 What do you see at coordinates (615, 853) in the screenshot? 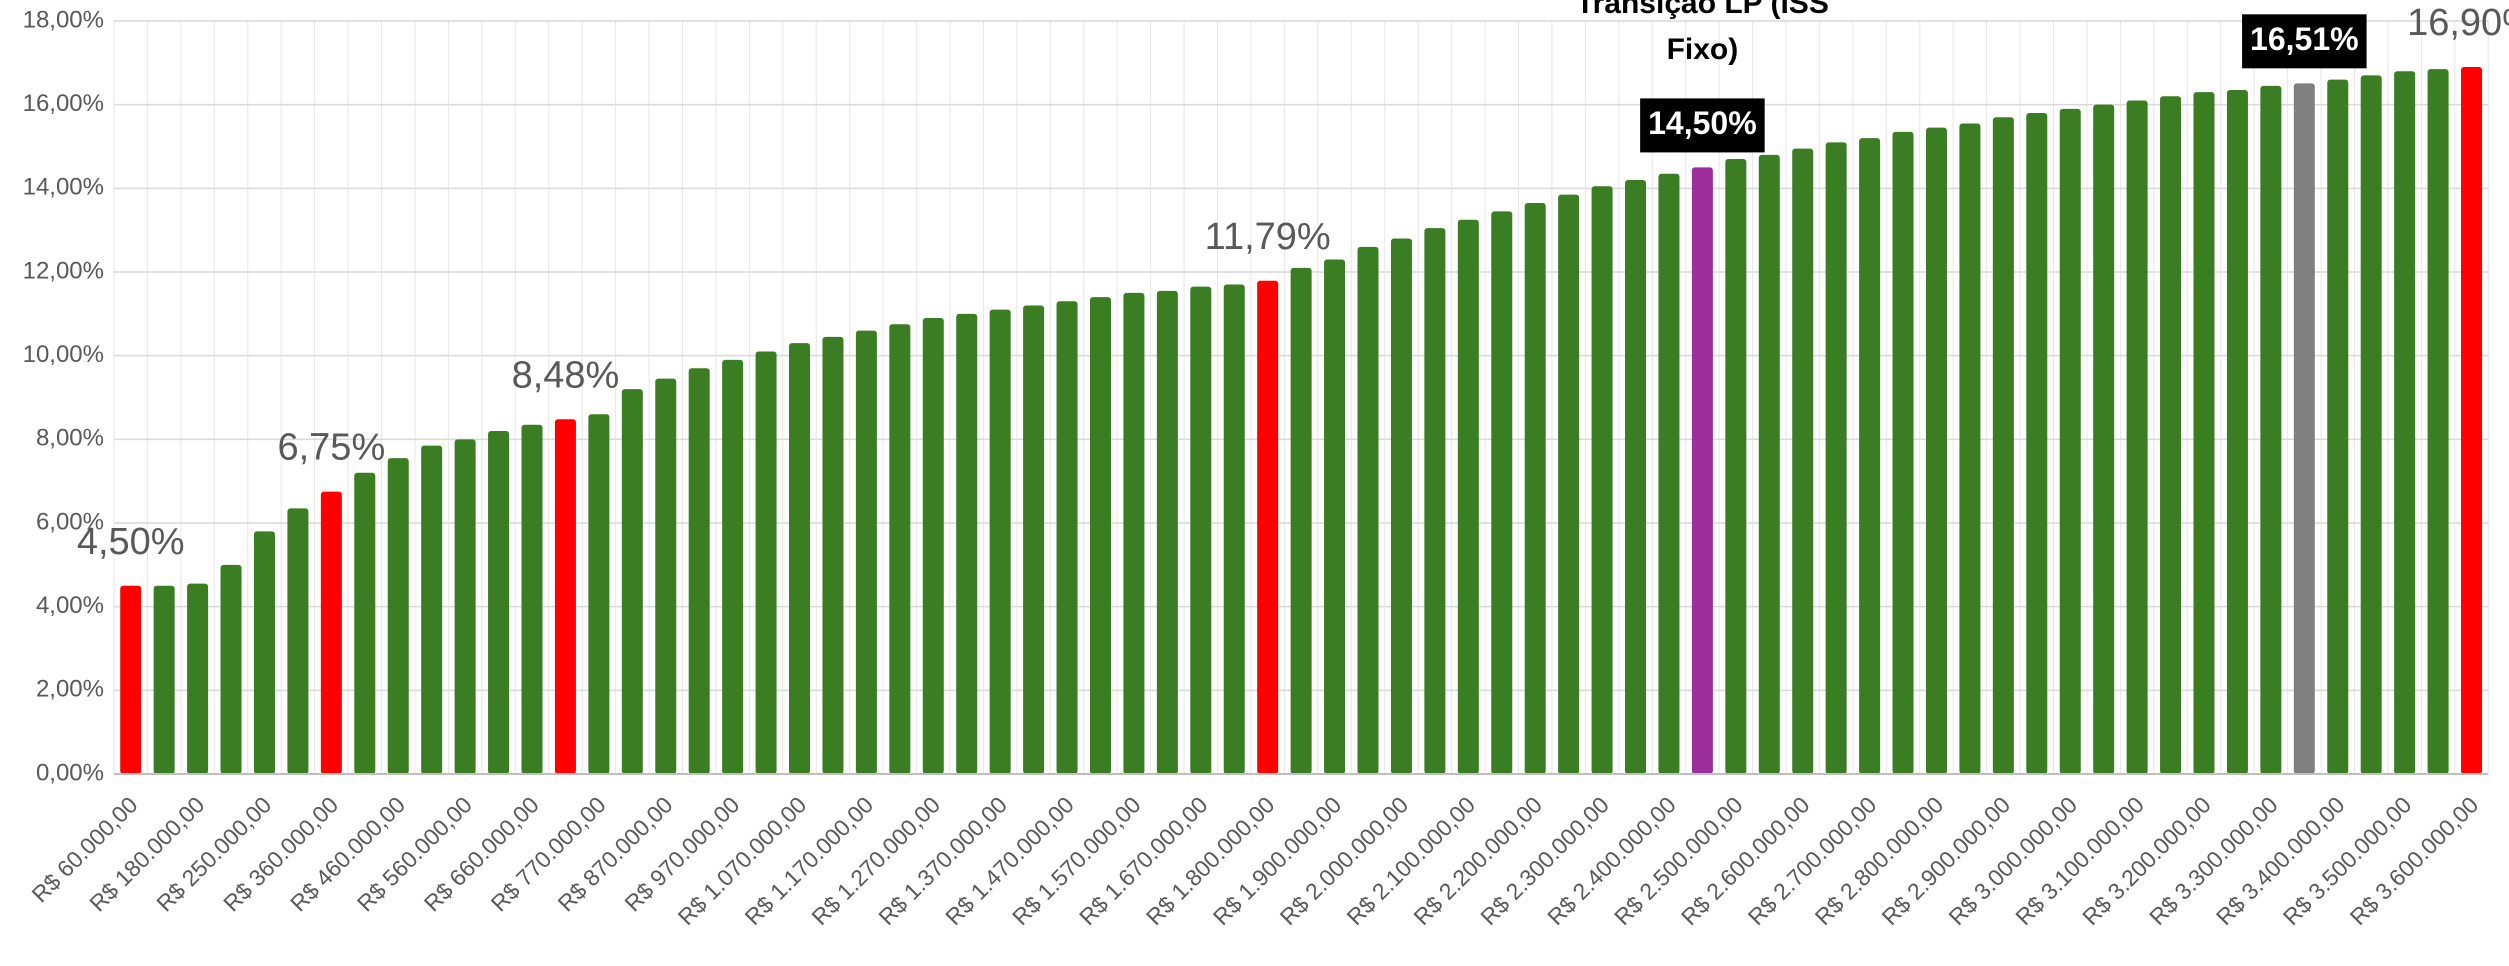
I see `x-tick-label: R$ 870.000,00` at bounding box center [615, 853].